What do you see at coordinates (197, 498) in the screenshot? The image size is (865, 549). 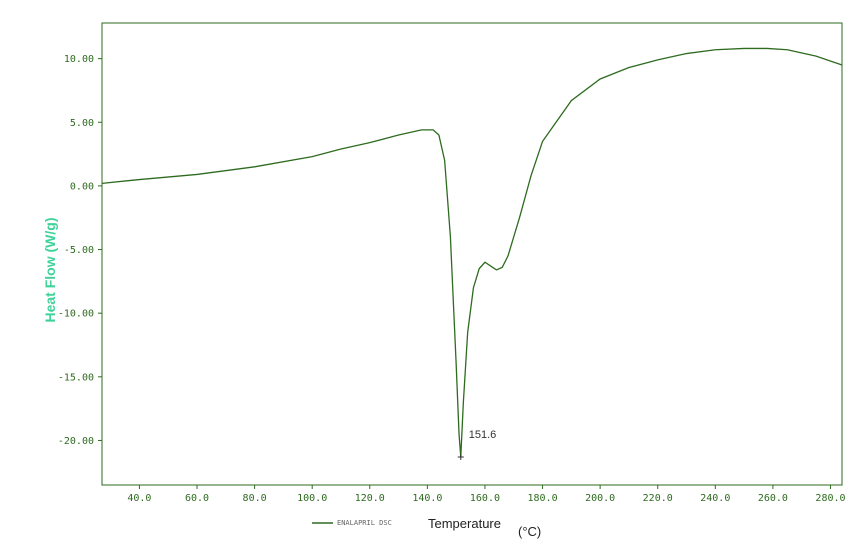 I see `x-tick-label: 60.0` at bounding box center [197, 498].